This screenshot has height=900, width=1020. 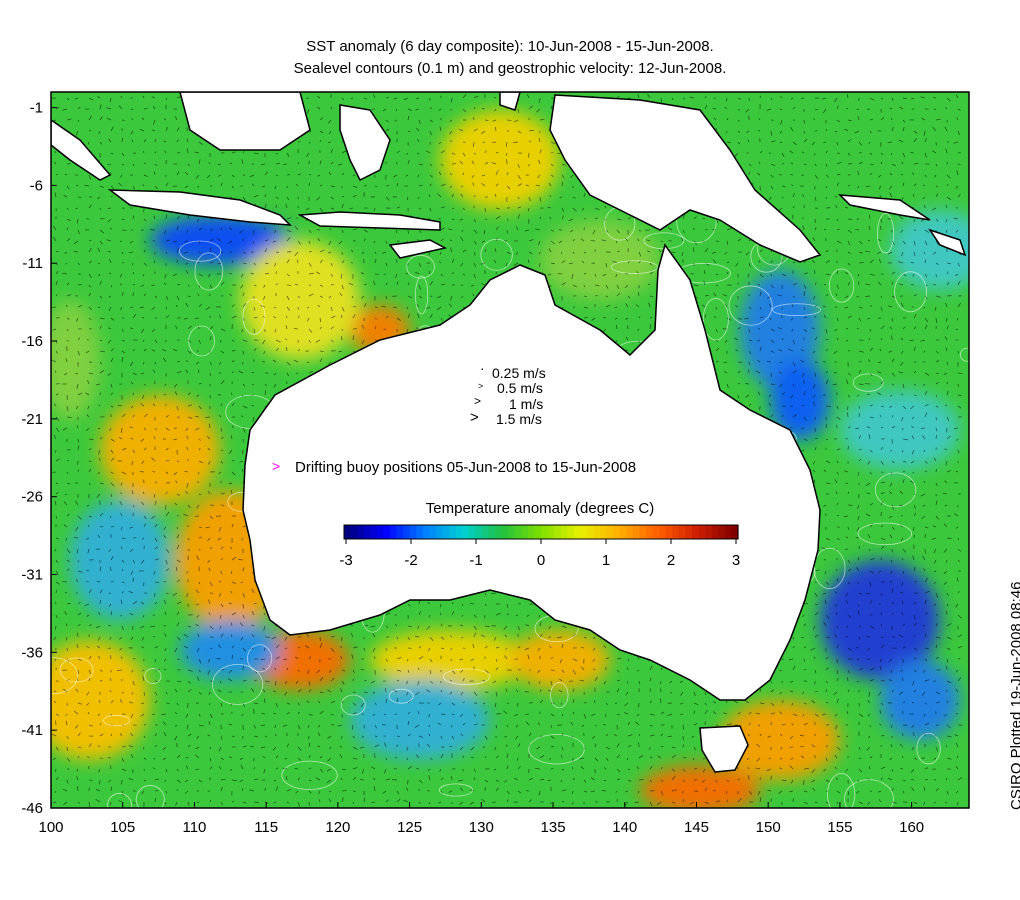 What do you see at coordinates (736, 560) in the screenshot?
I see `colorbar-tick-label: 3` at bounding box center [736, 560].